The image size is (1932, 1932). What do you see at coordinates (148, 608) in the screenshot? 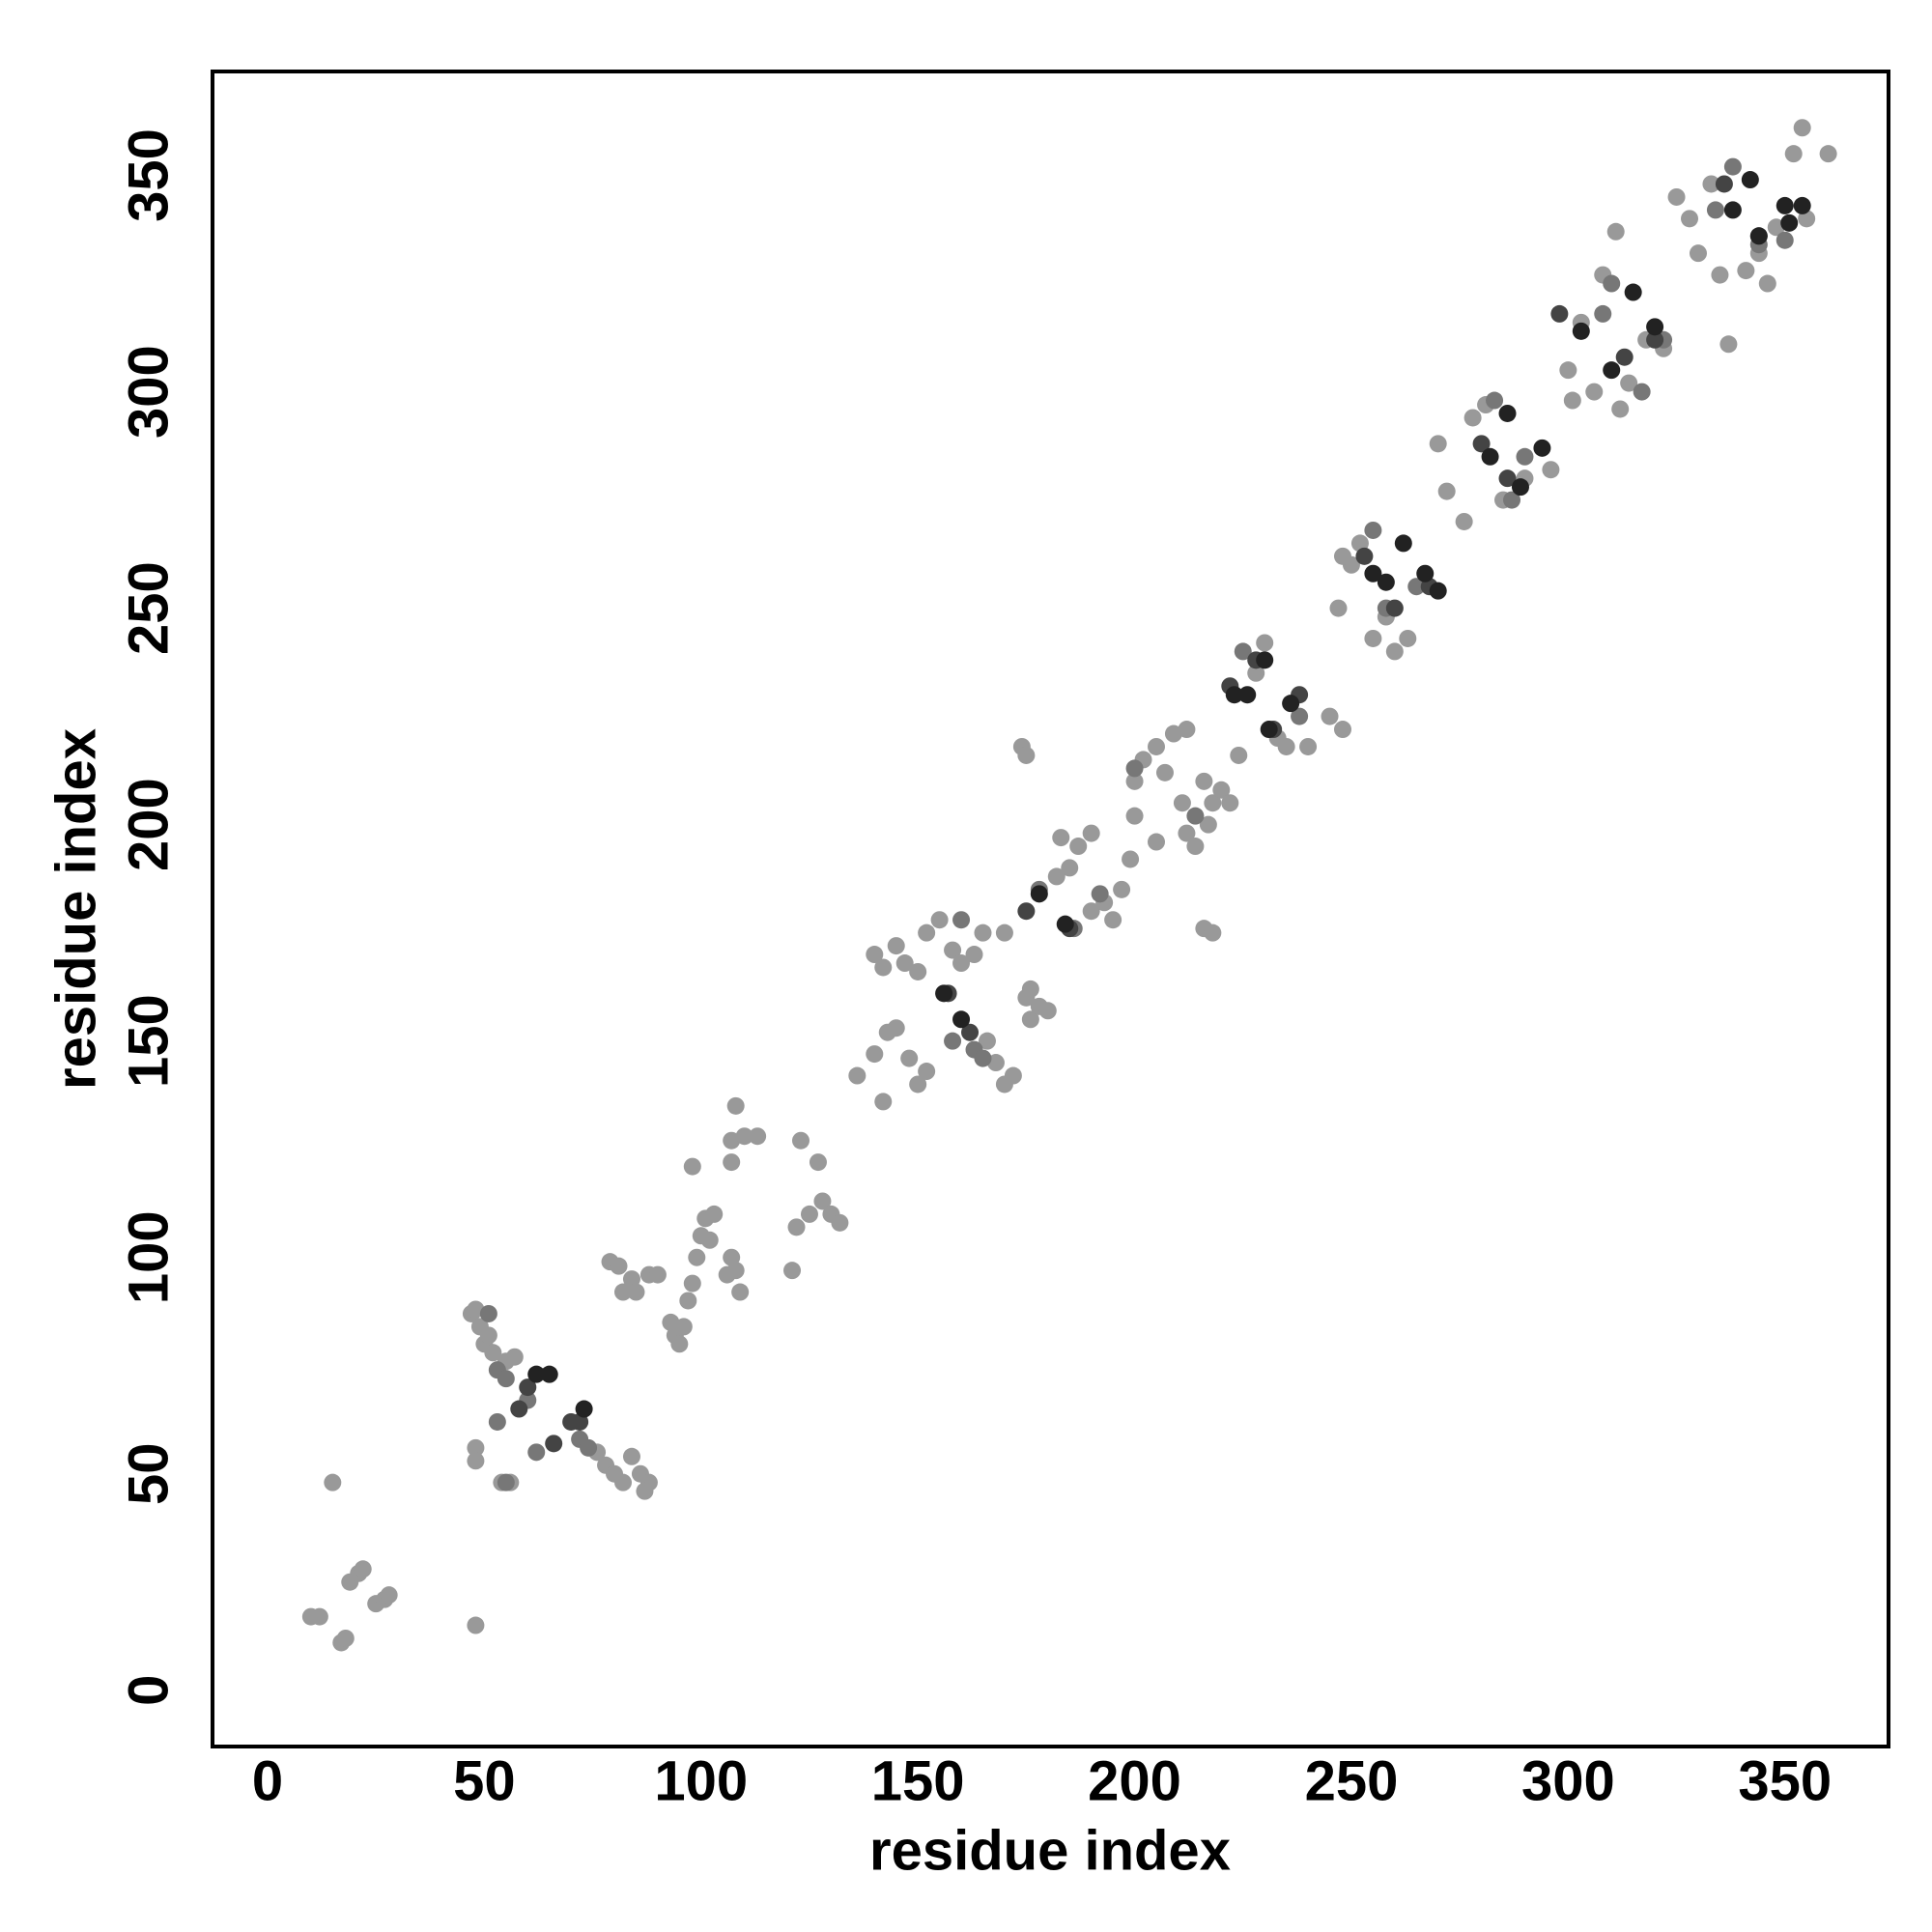
I see `y-tick-label: 250` at bounding box center [148, 608].